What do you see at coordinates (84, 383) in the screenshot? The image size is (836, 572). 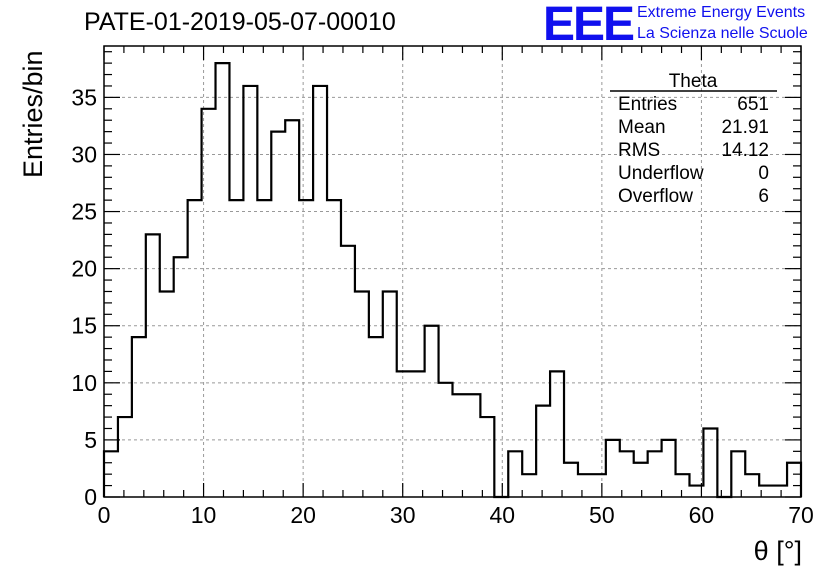 I see `y-tick-label: 10` at bounding box center [84, 383].